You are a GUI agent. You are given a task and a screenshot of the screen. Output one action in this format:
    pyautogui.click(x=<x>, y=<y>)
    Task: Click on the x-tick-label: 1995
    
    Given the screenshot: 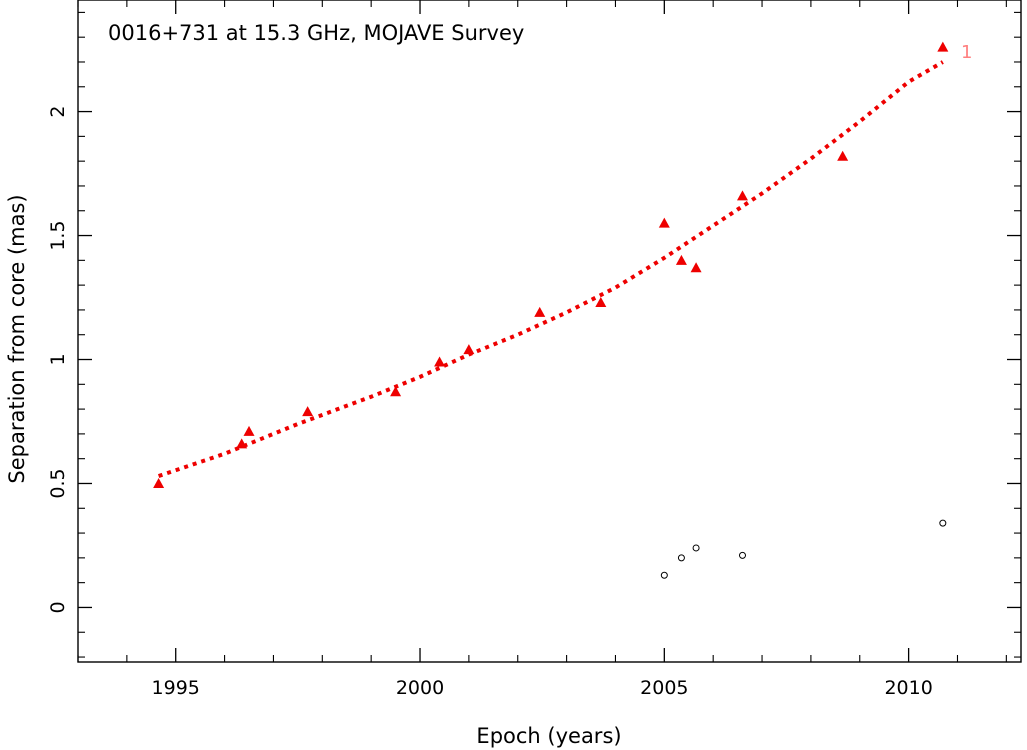 What is the action you would take?
    pyautogui.click(x=176, y=688)
    